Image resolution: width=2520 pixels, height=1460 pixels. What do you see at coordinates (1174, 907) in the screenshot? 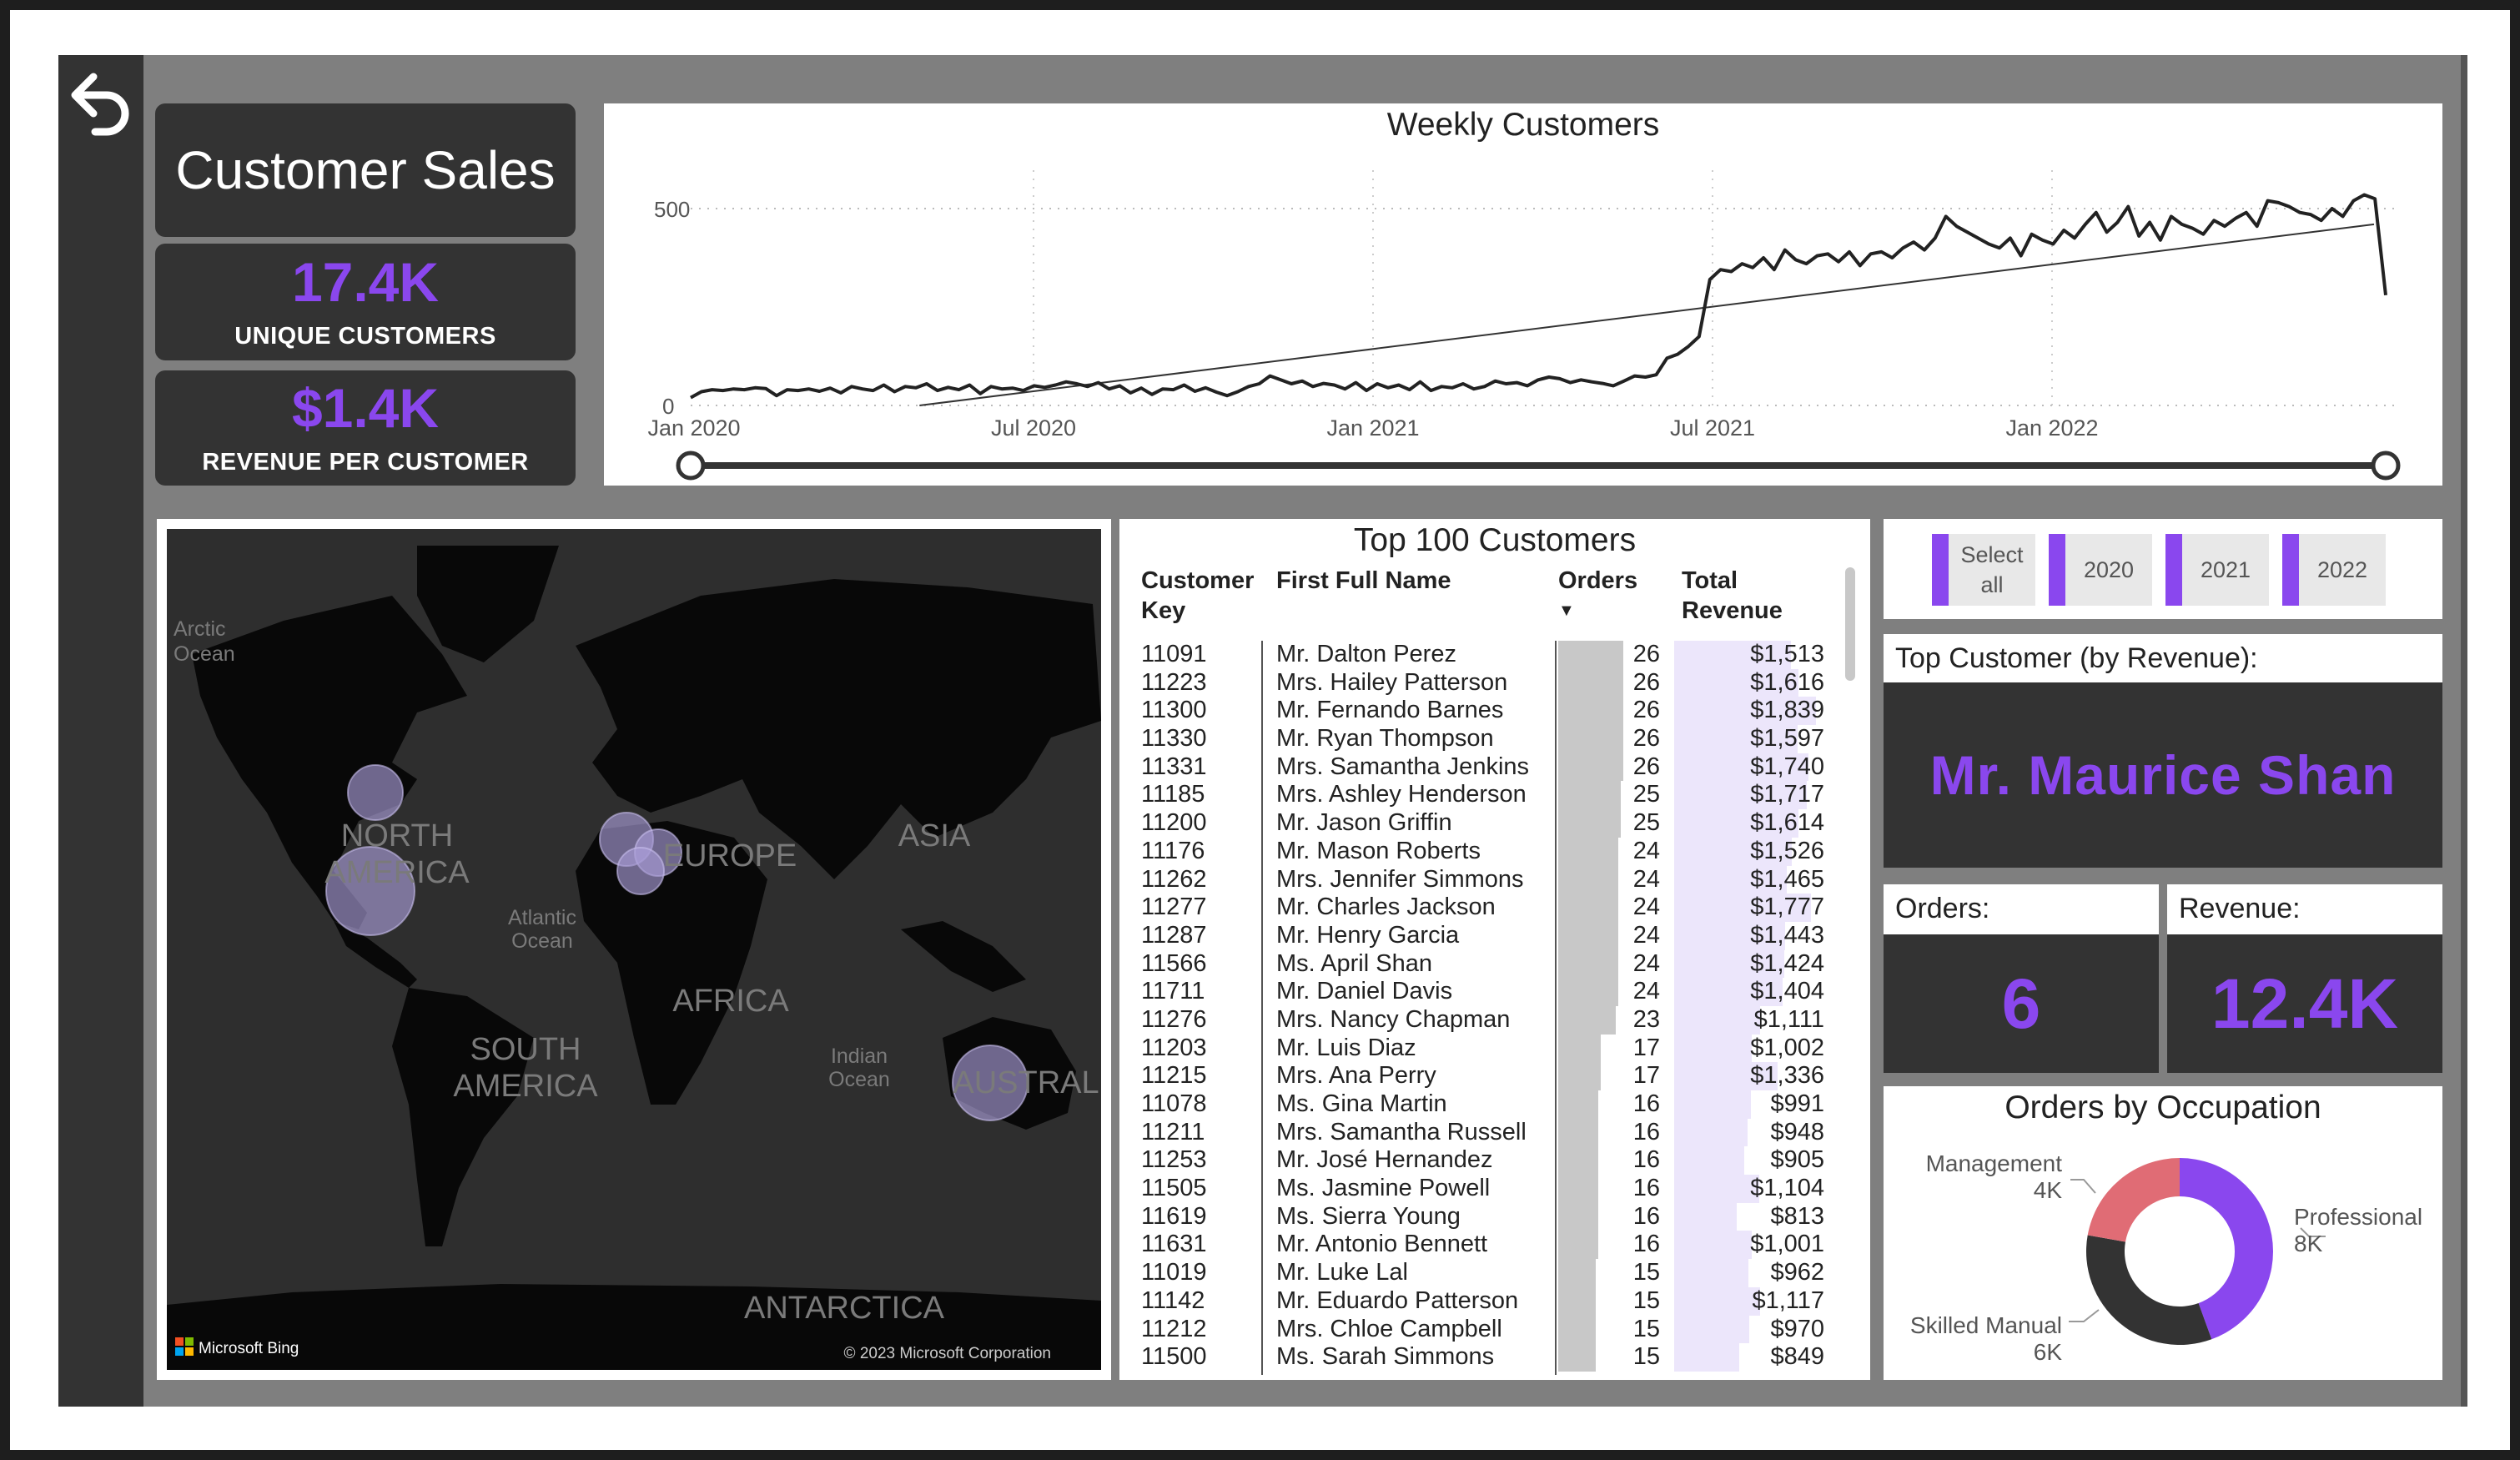
I see `cell-customer-key: 11277` at bounding box center [1174, 907].